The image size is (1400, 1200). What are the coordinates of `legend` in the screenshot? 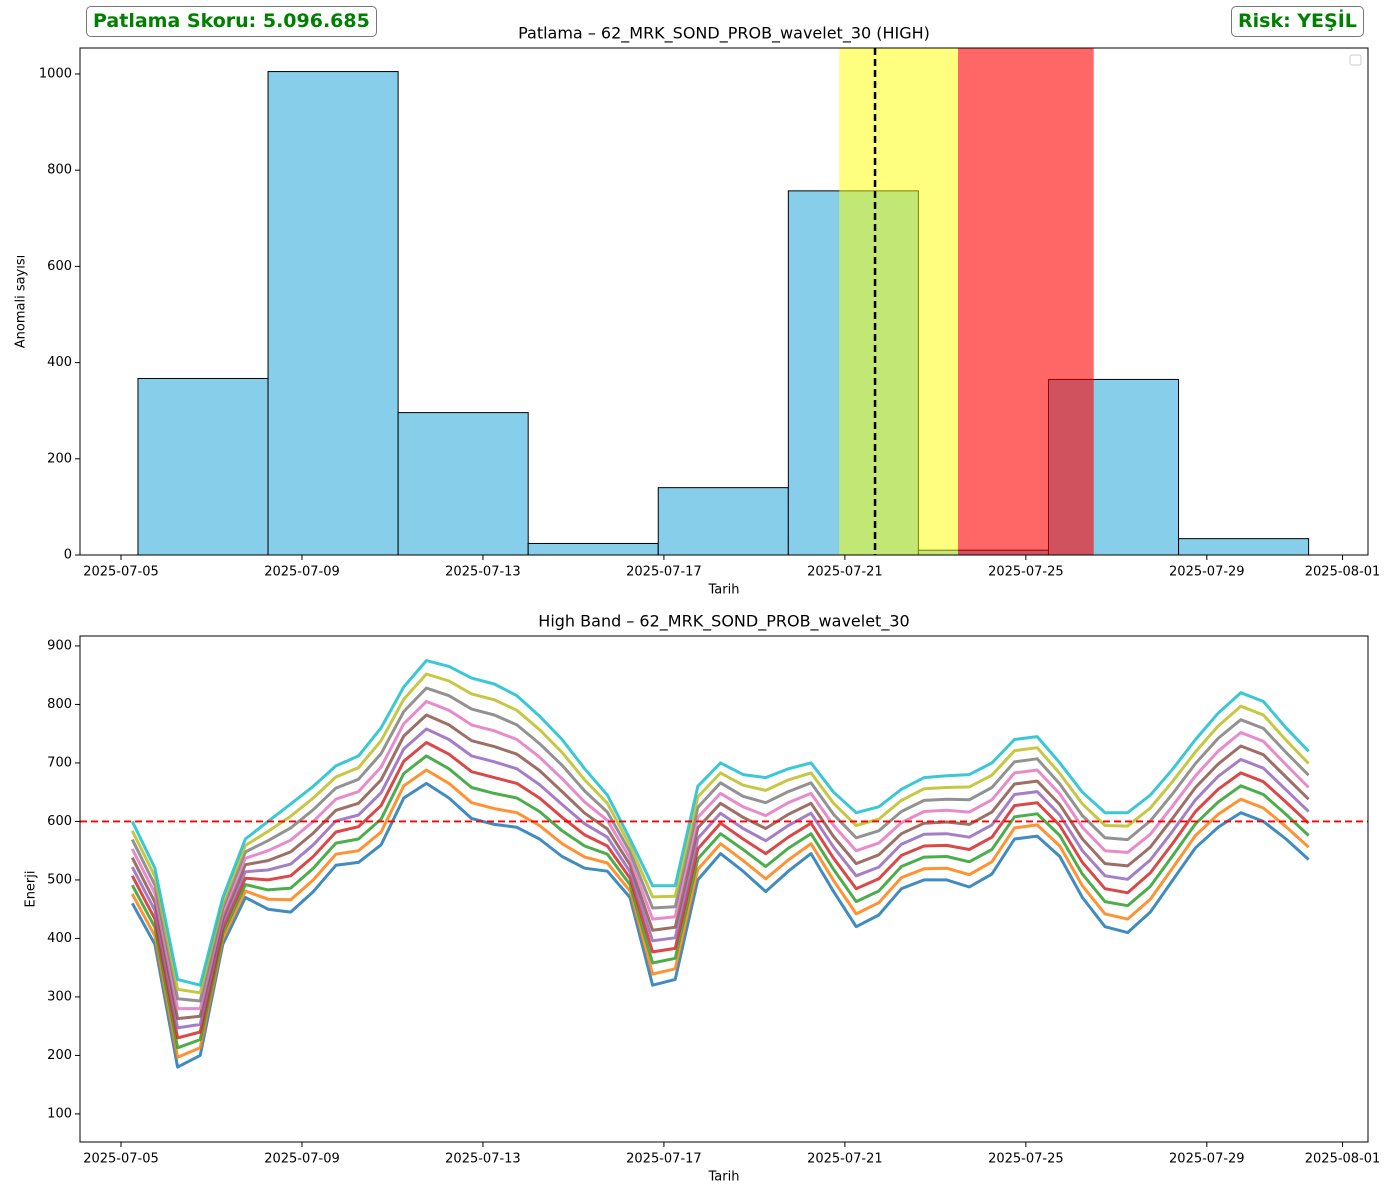 It's located at (1355, 60).